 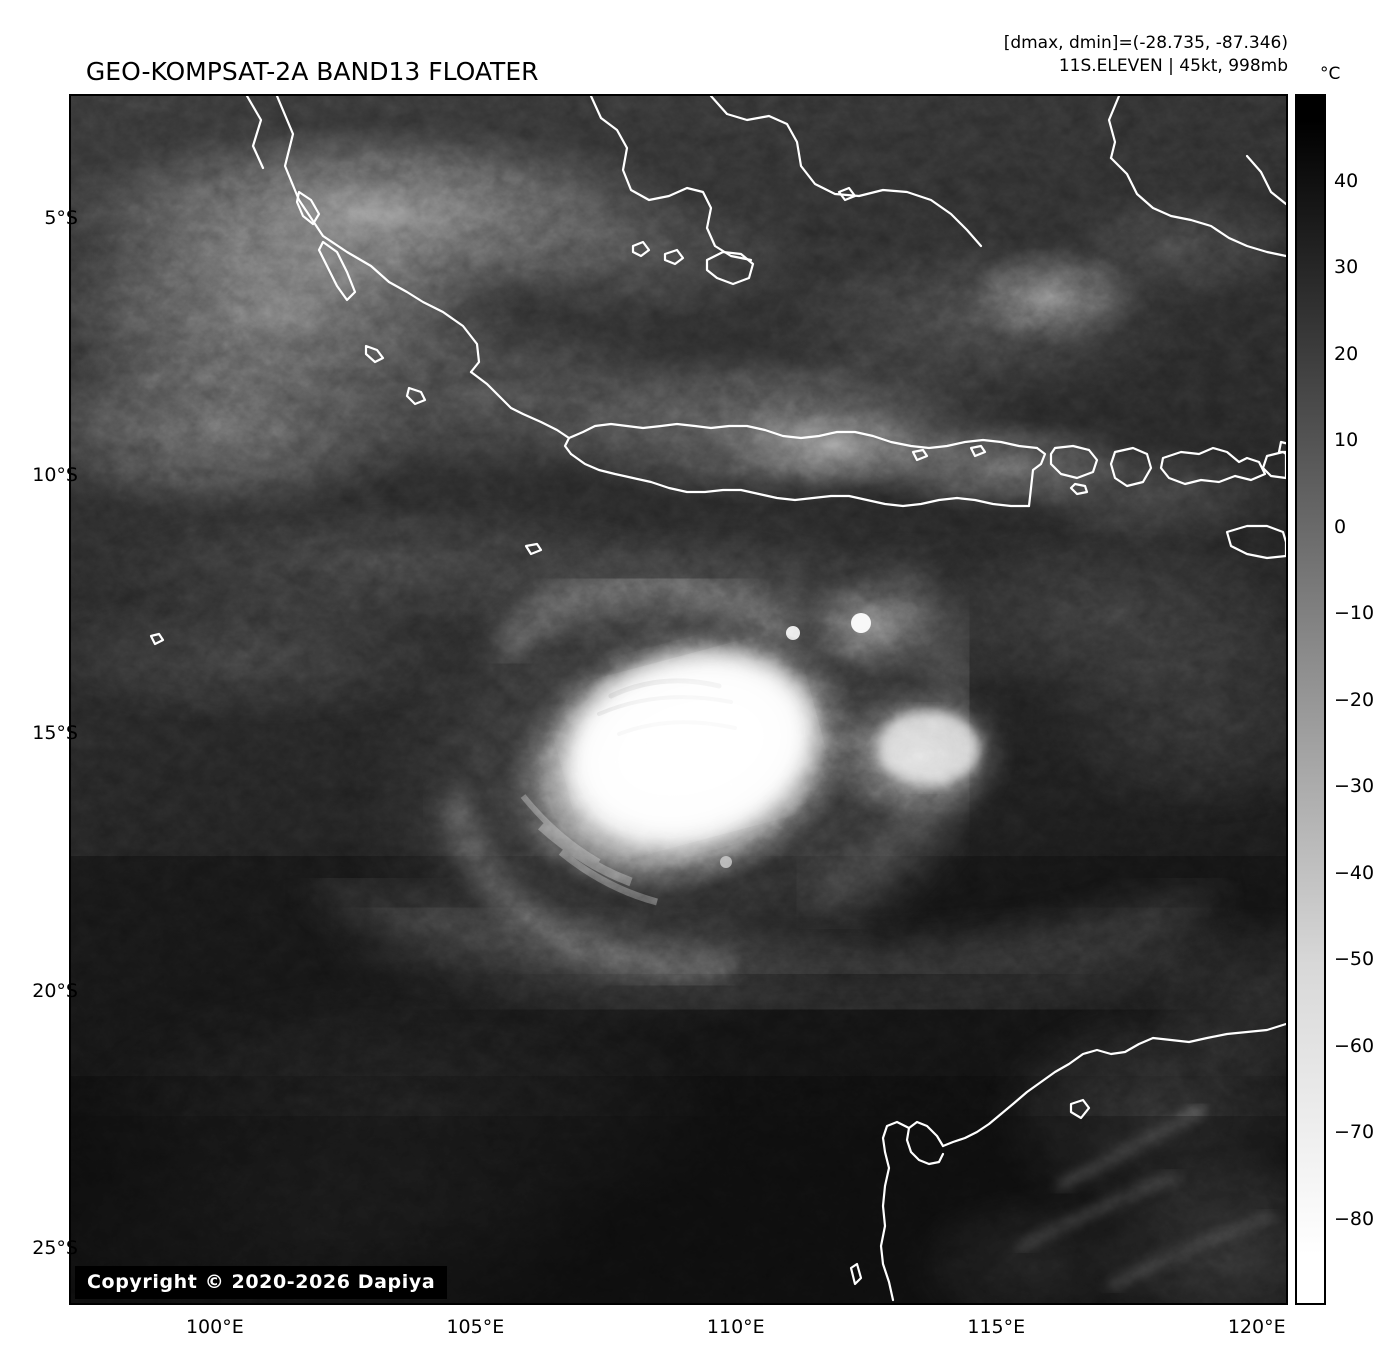 What do you see at coordinates (55, 990) in the screenshot?
I see `y-tick-label: 20°S` at bounding box center [55, 990].